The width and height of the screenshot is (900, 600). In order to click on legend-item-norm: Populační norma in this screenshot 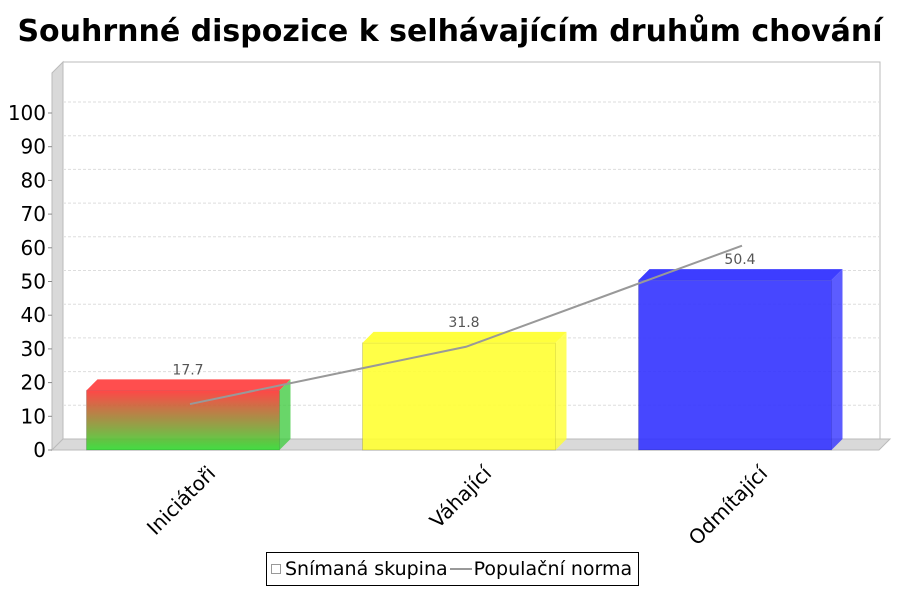, I will do `click(540, 569)`.